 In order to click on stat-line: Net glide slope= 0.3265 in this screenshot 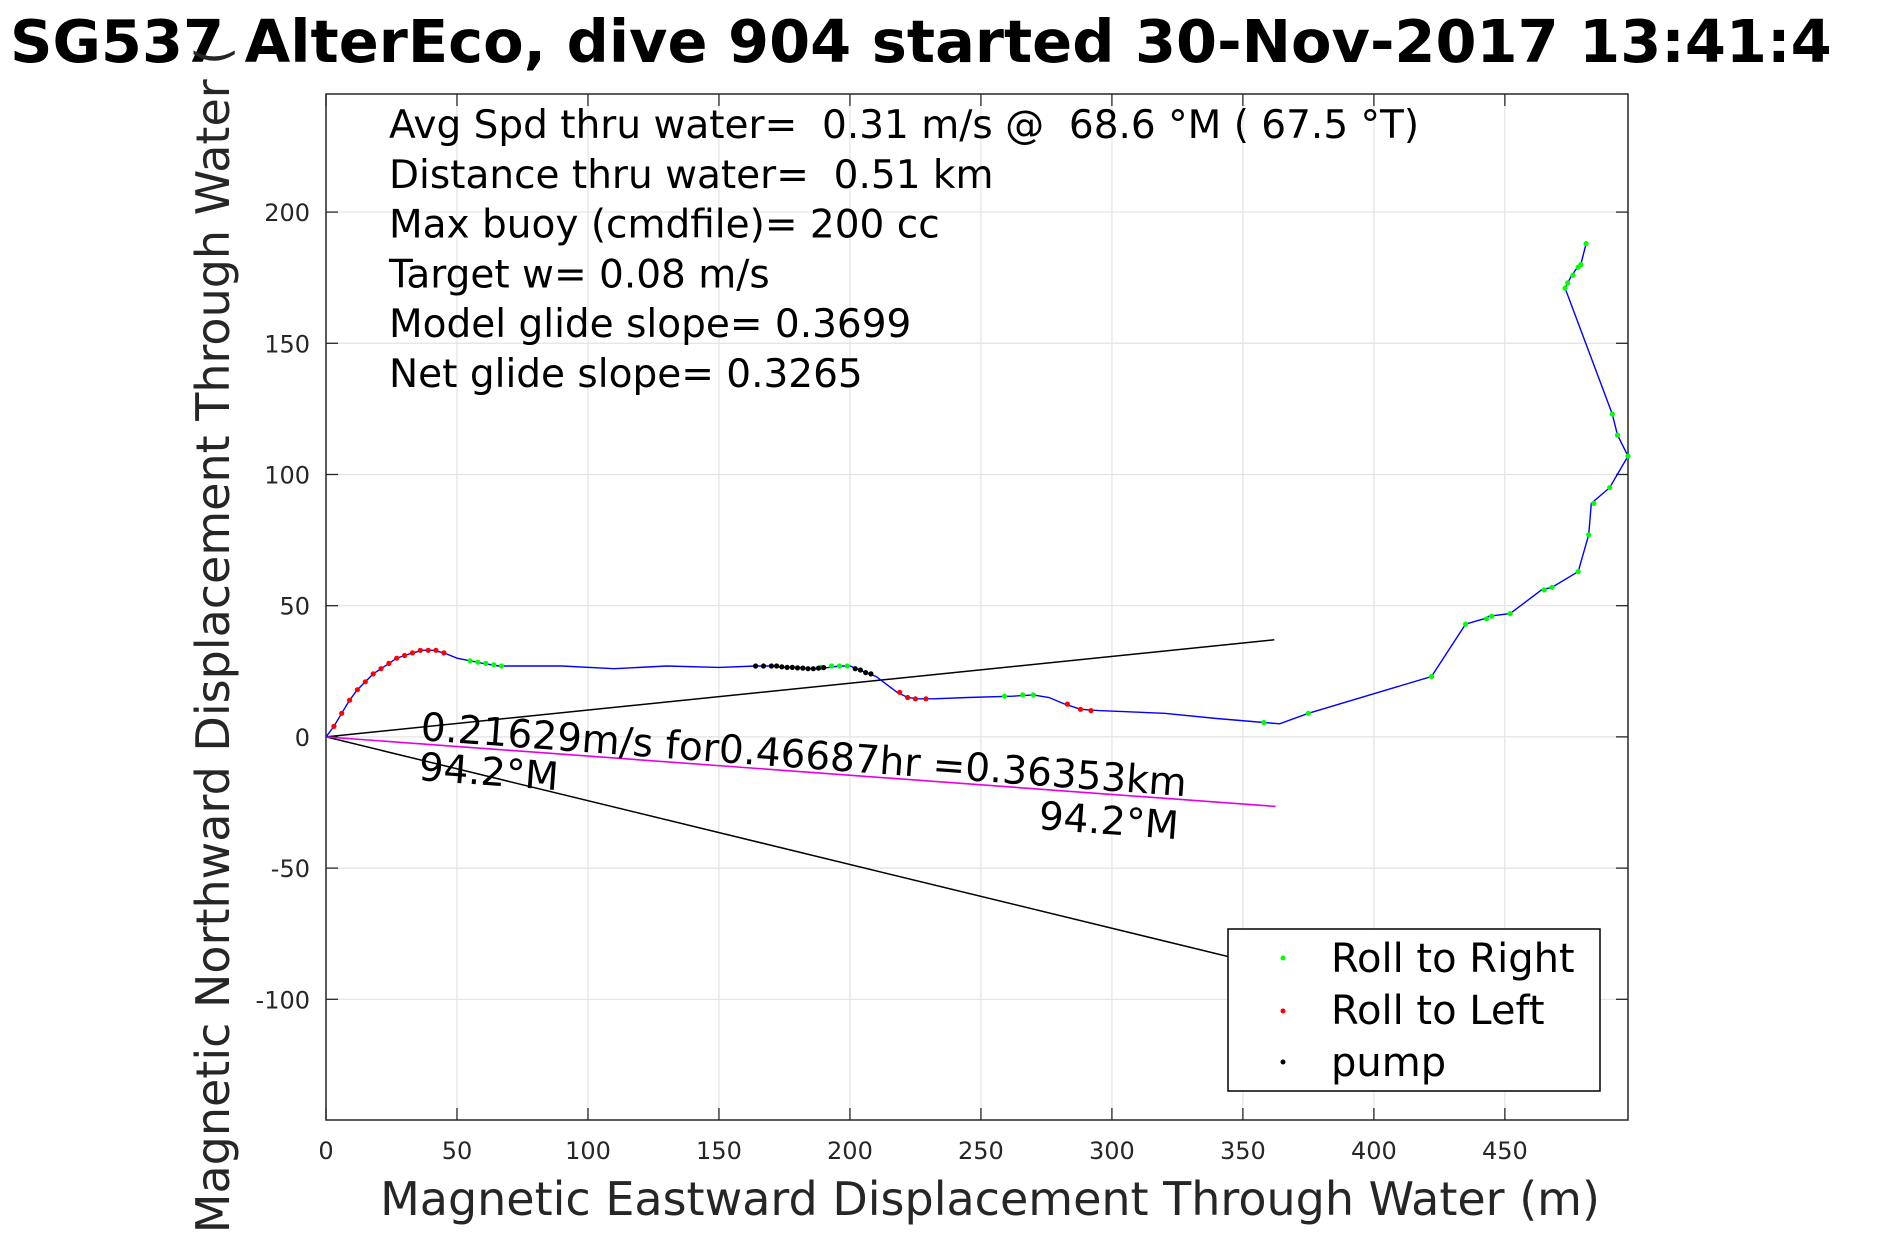, I will do `click(626, 374)`.